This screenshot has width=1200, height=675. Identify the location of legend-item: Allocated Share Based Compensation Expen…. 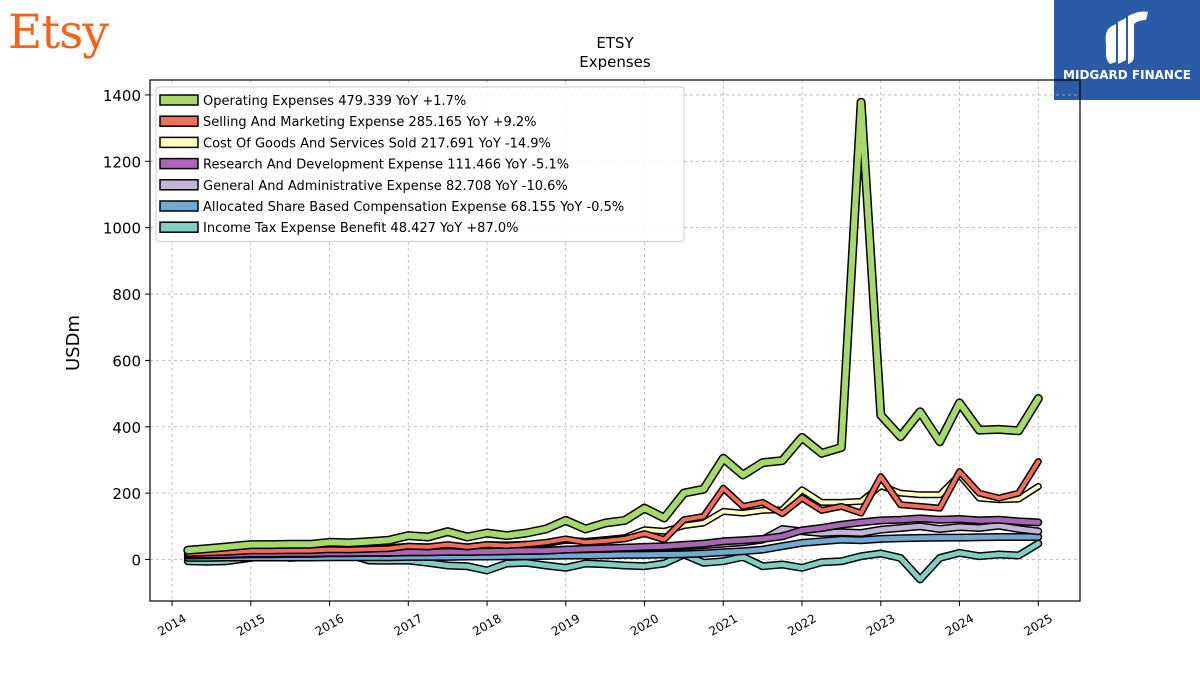
(391, 207).